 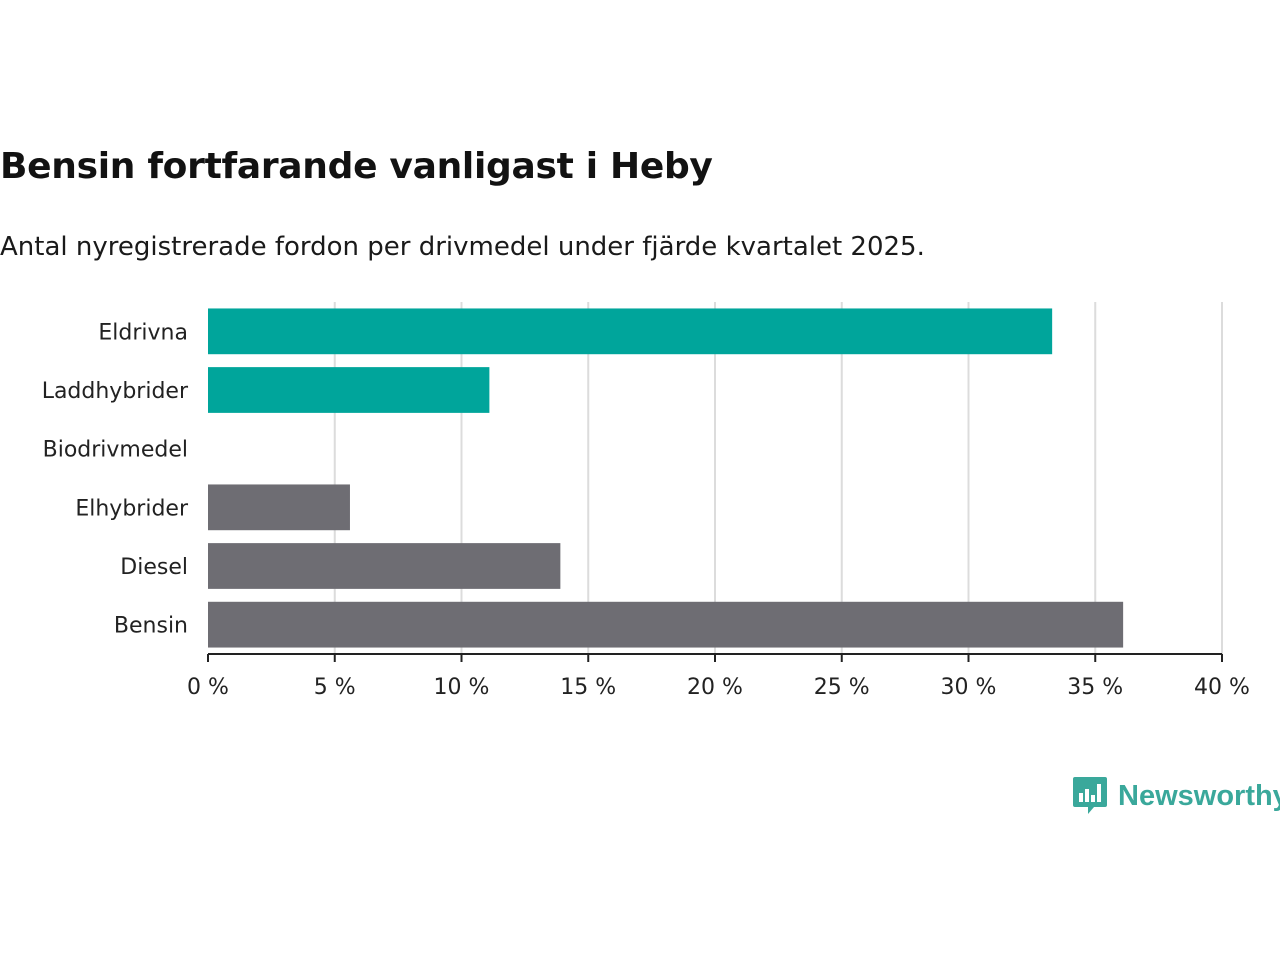 I want to click on category-label: Diesel, so click(x=154, y=567).